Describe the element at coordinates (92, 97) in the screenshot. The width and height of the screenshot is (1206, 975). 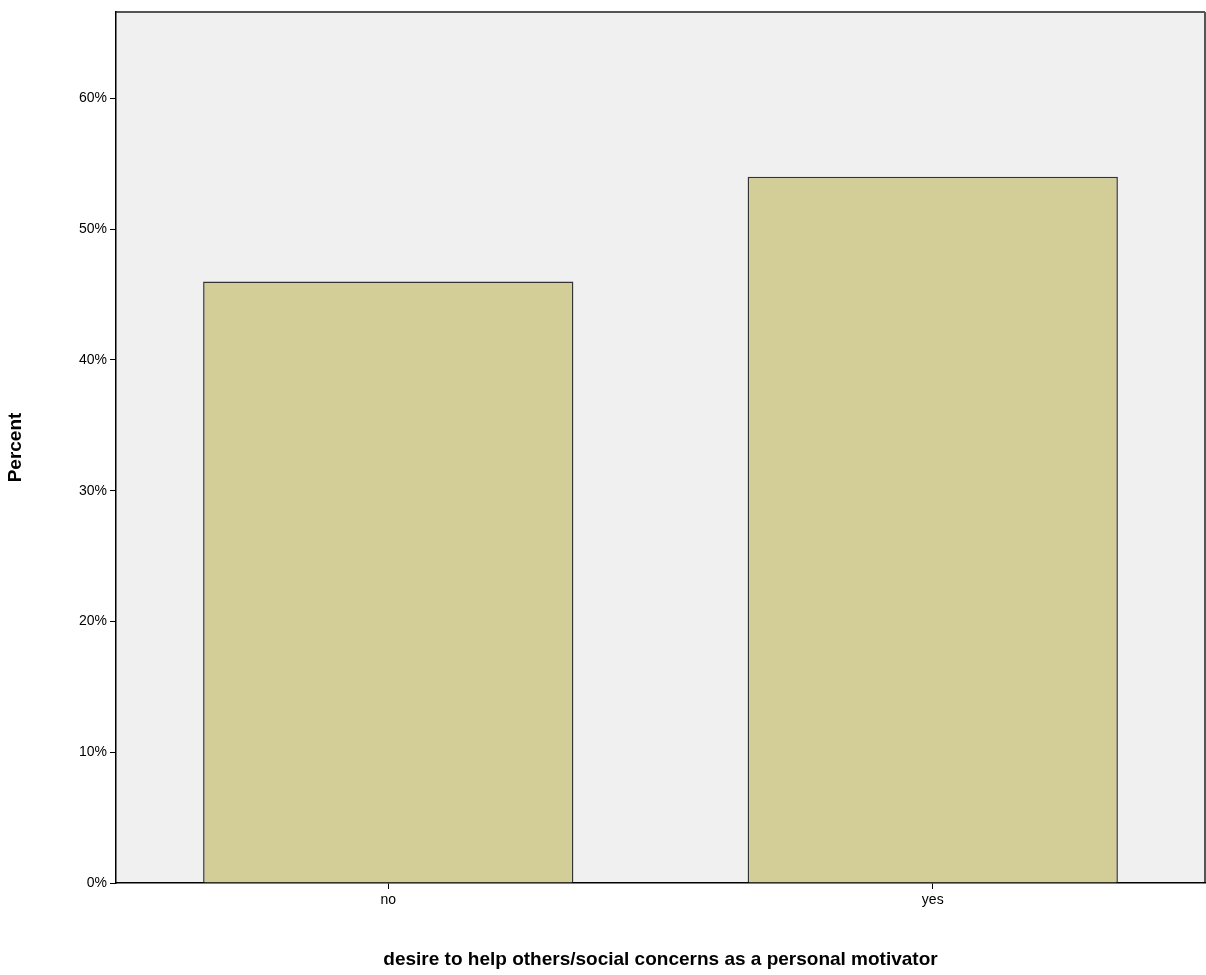
I see `y-tick-label: 60%` at that location.